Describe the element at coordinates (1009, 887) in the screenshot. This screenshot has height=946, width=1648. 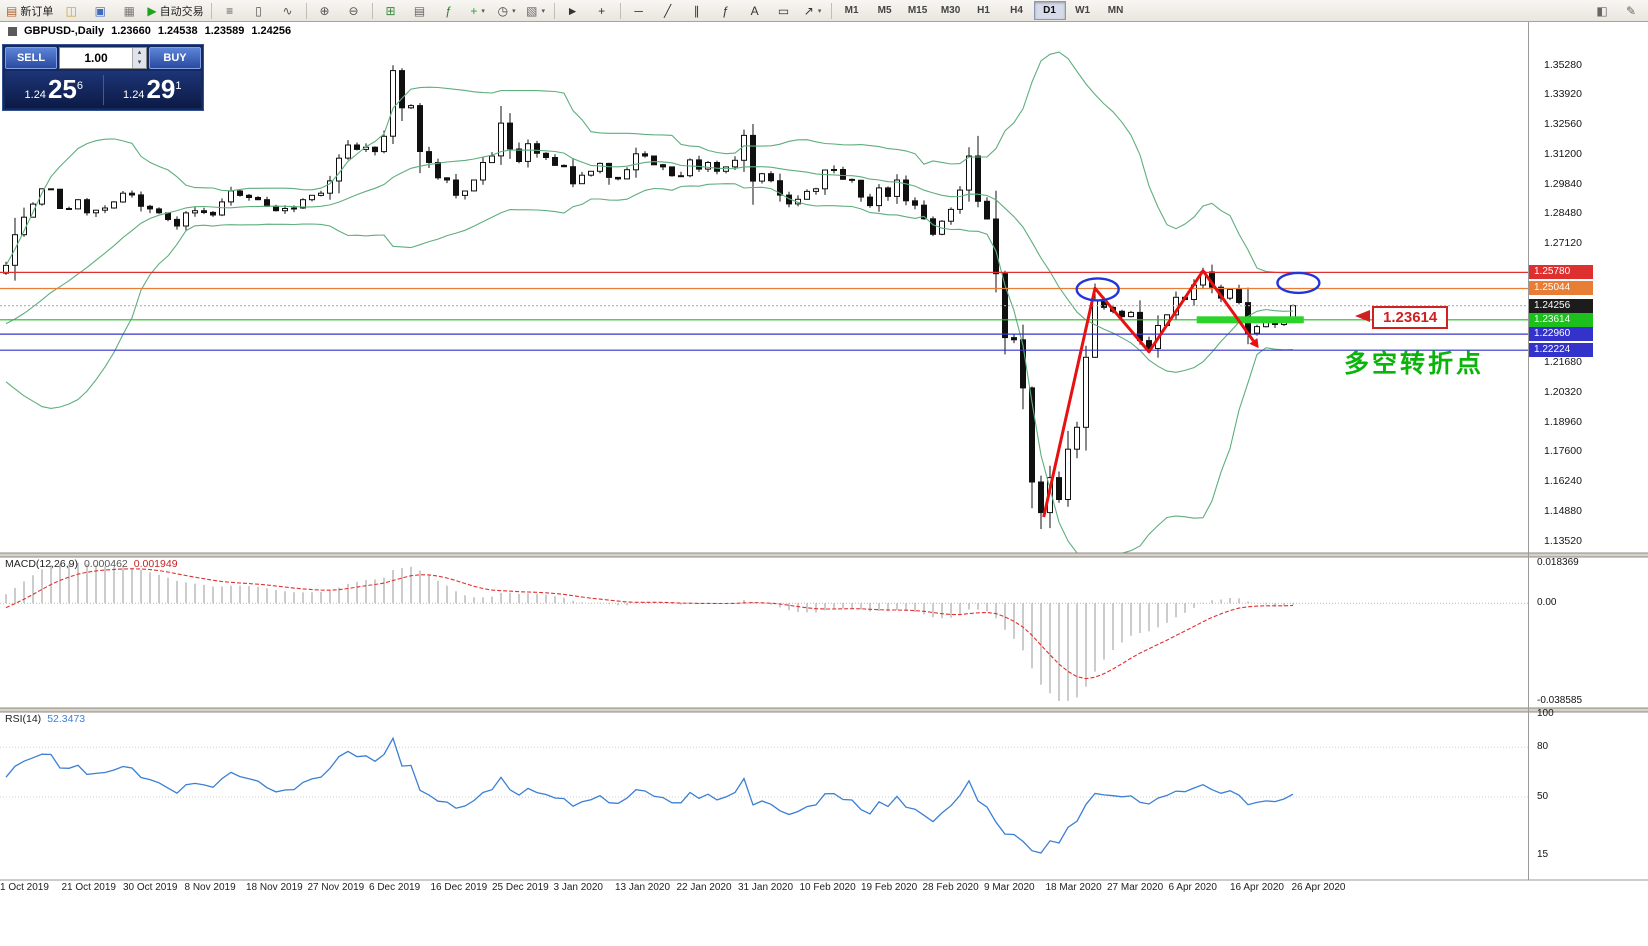
I see `date-axis-label: 9 Mar 2020` at that location.